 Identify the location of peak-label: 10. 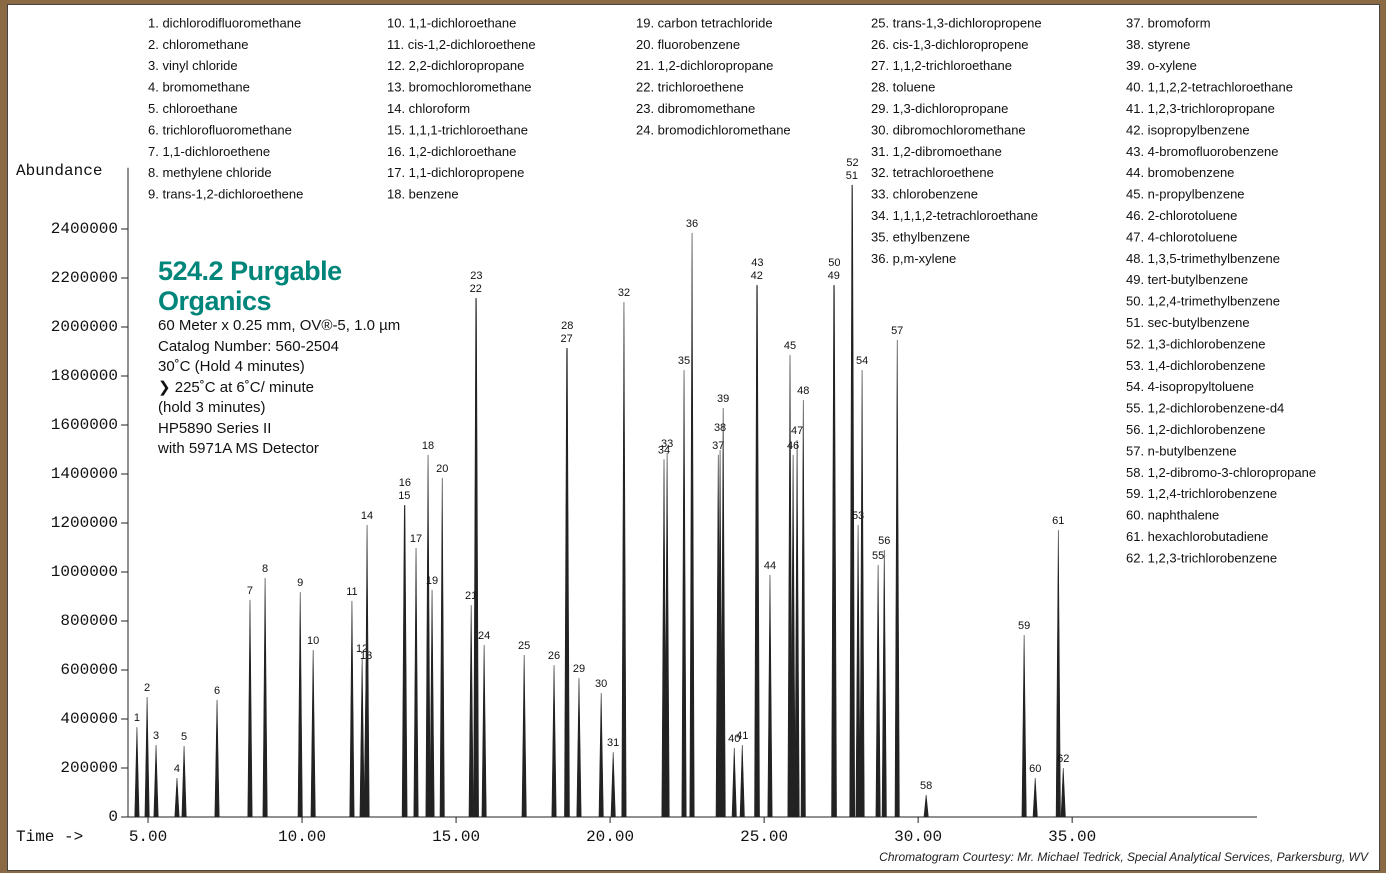
(313, 641).